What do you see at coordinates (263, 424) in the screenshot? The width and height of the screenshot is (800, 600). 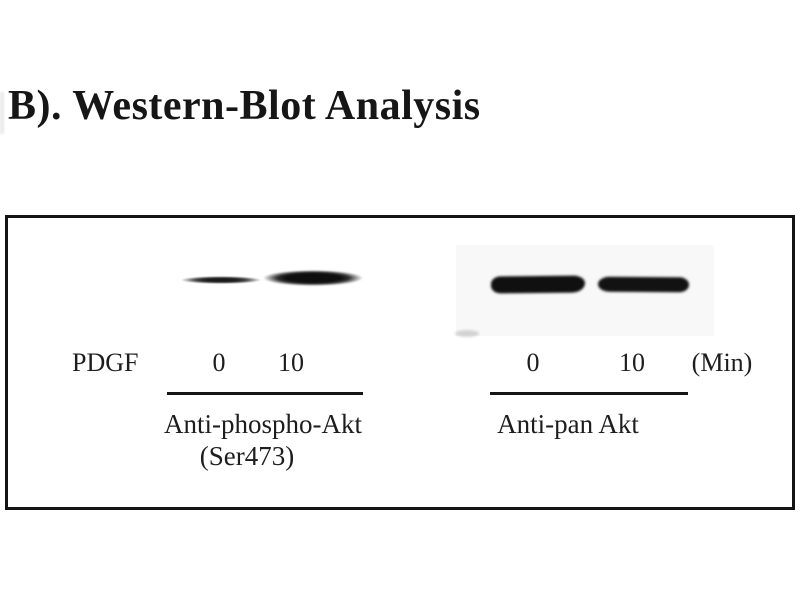 I see `antibody-label-phospho: Anti-phospho-Akt` at bounding box center [263, 424].